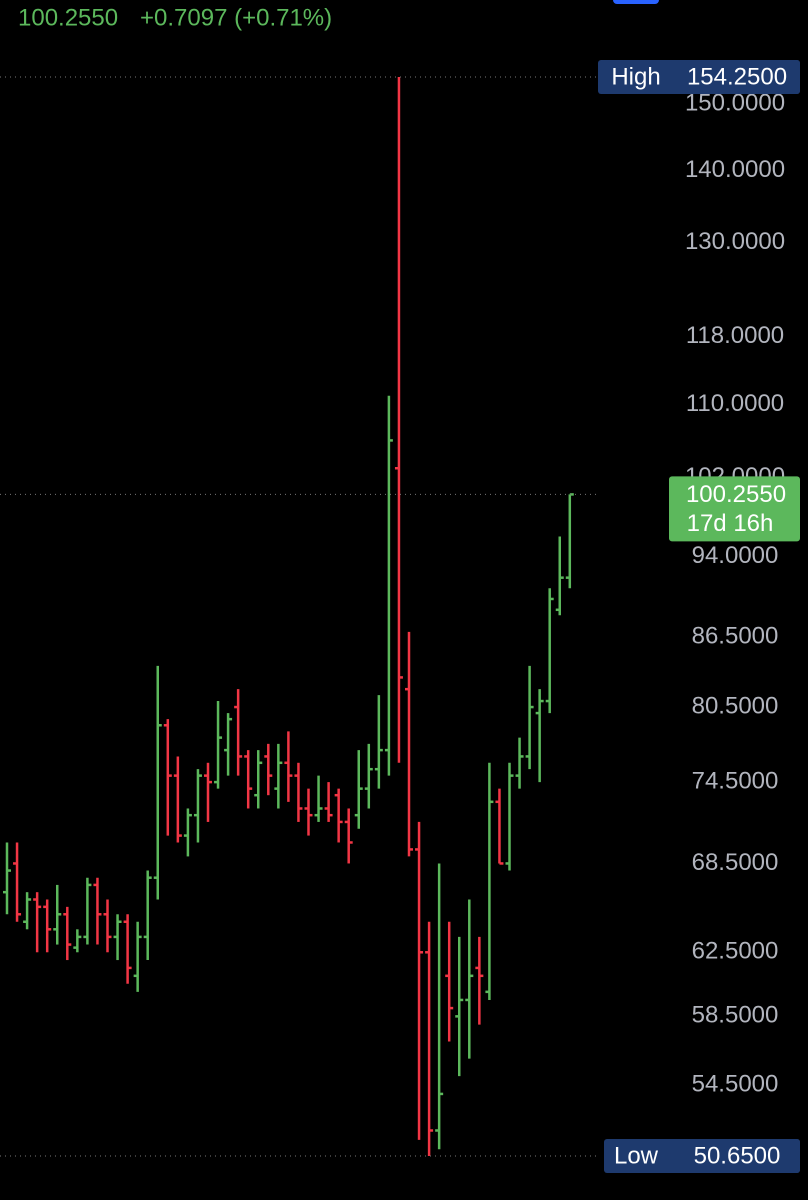  What do you see at coordinates (636, 1155) in the screenshot?
I see `low-name: Low` at bounding box center [636, 1155].